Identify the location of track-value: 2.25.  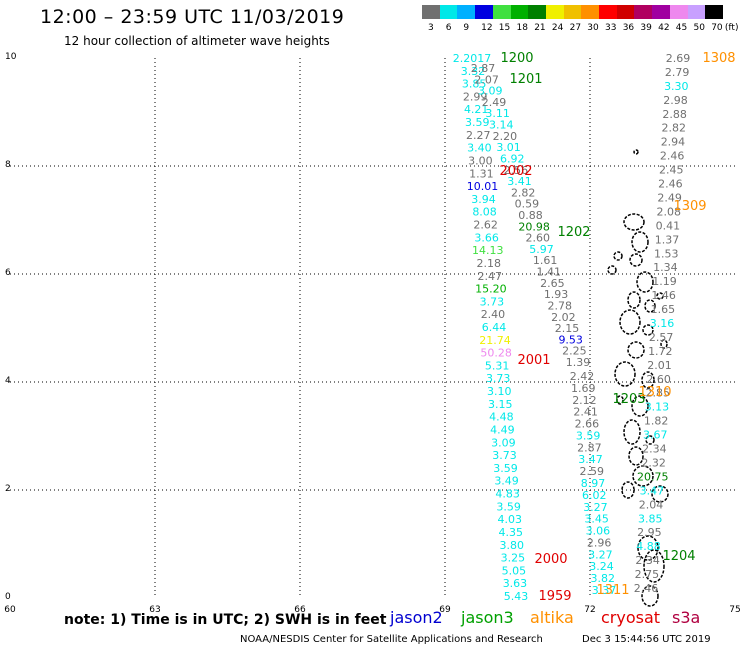
(574, 351).